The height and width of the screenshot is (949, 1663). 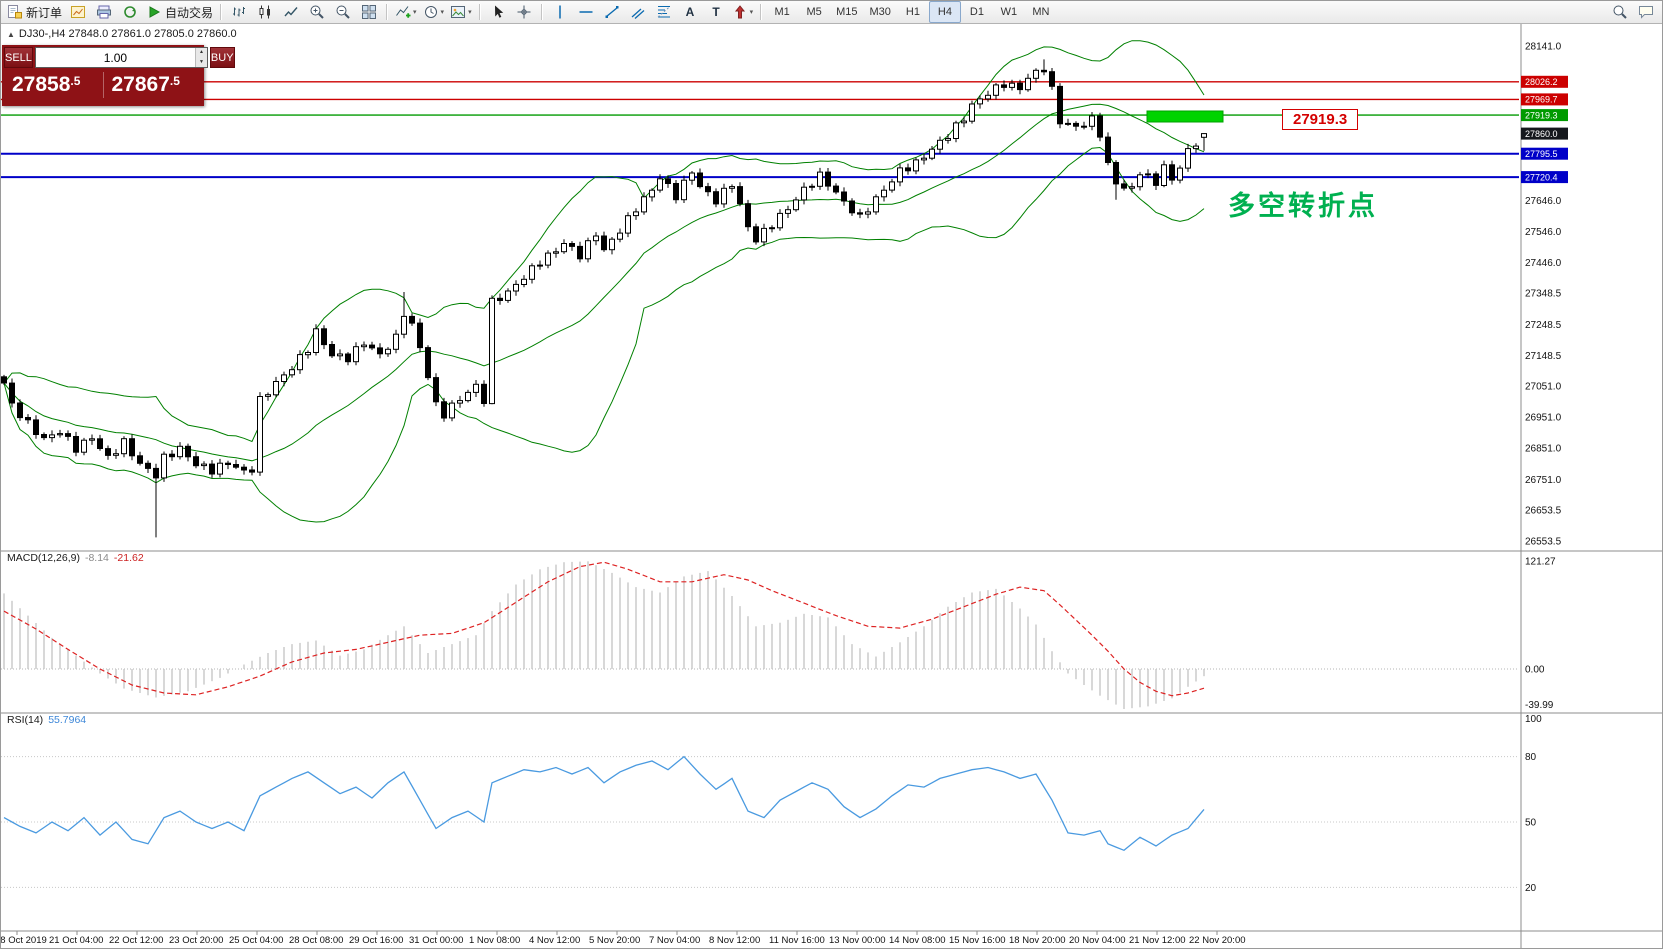 I want to click on timeframe-w1-button: W1, so click(x=1009, y=12).